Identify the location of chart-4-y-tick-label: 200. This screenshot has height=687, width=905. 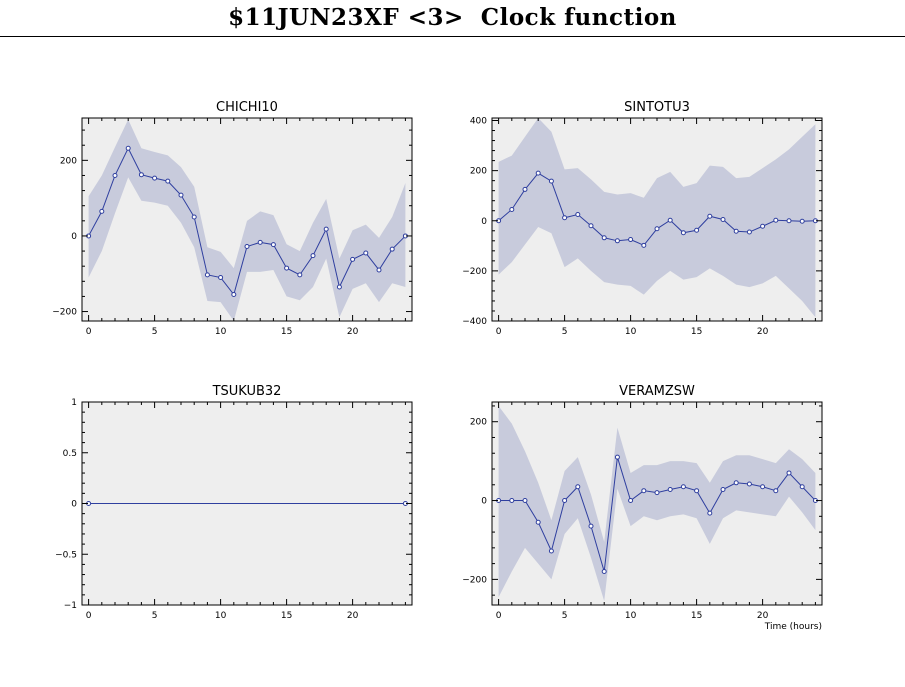
(478, 423).